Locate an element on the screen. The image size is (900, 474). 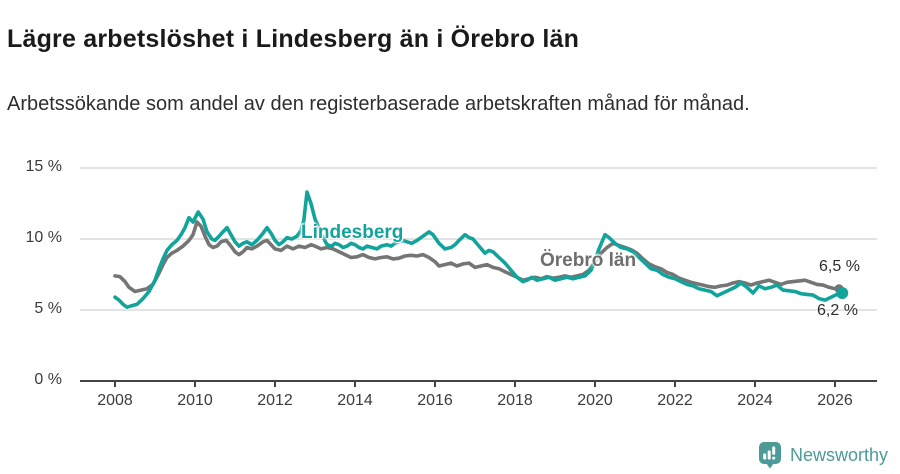
x-tick-label: 2016 is located at coordinates (435, 400).